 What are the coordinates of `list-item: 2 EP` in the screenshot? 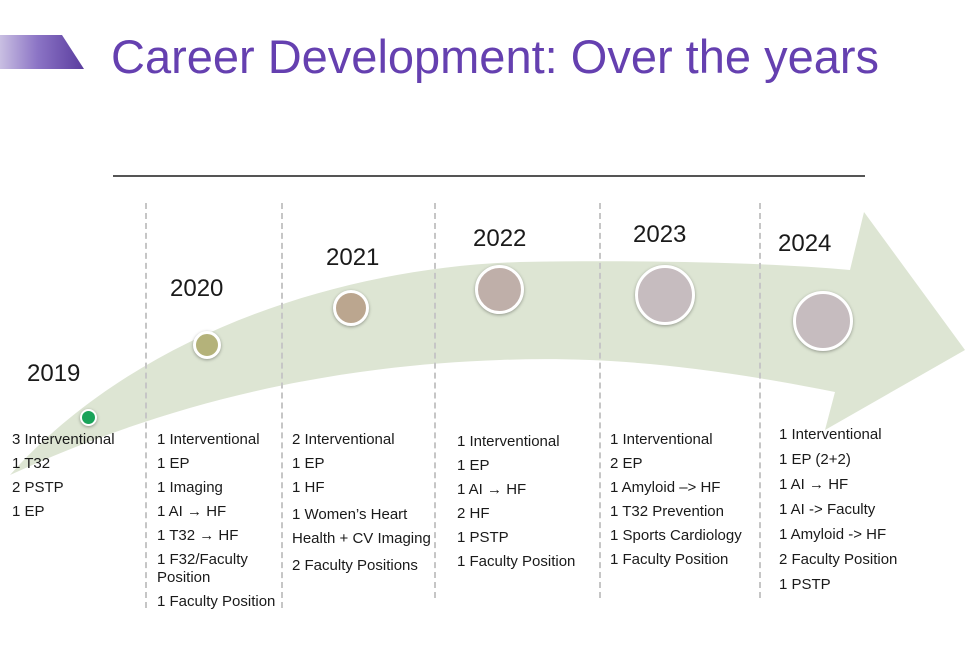 It's located at (626, 463).